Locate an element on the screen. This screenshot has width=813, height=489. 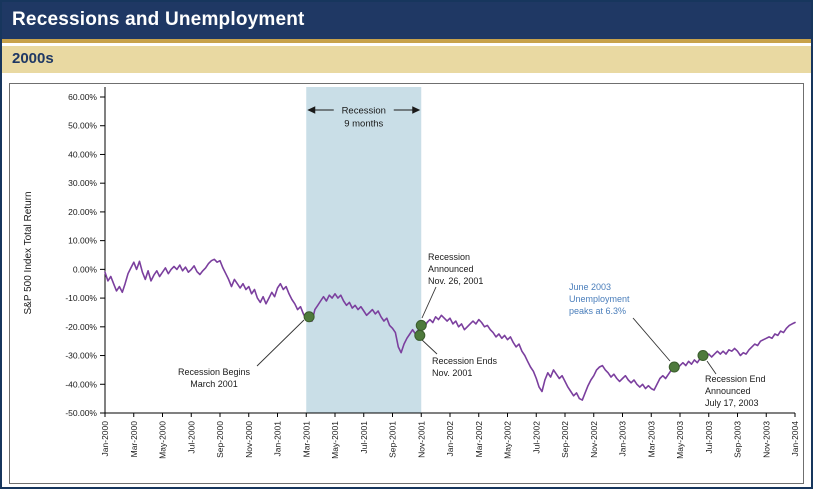
x-tick-label: Jan-2003 is located at coordinates (623, 439).